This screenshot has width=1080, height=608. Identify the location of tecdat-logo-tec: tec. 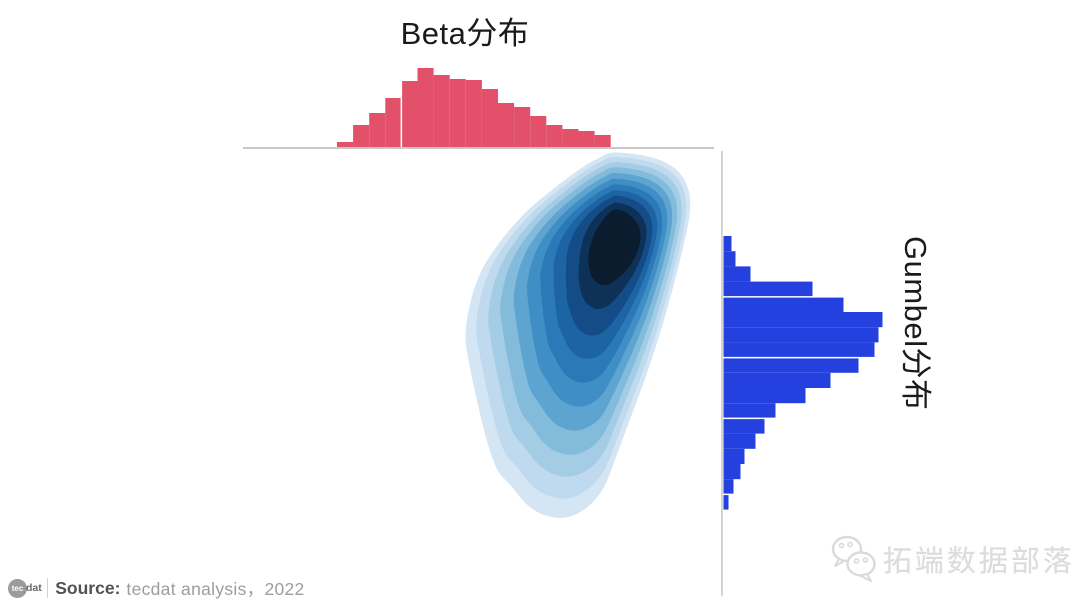
(17, 588).